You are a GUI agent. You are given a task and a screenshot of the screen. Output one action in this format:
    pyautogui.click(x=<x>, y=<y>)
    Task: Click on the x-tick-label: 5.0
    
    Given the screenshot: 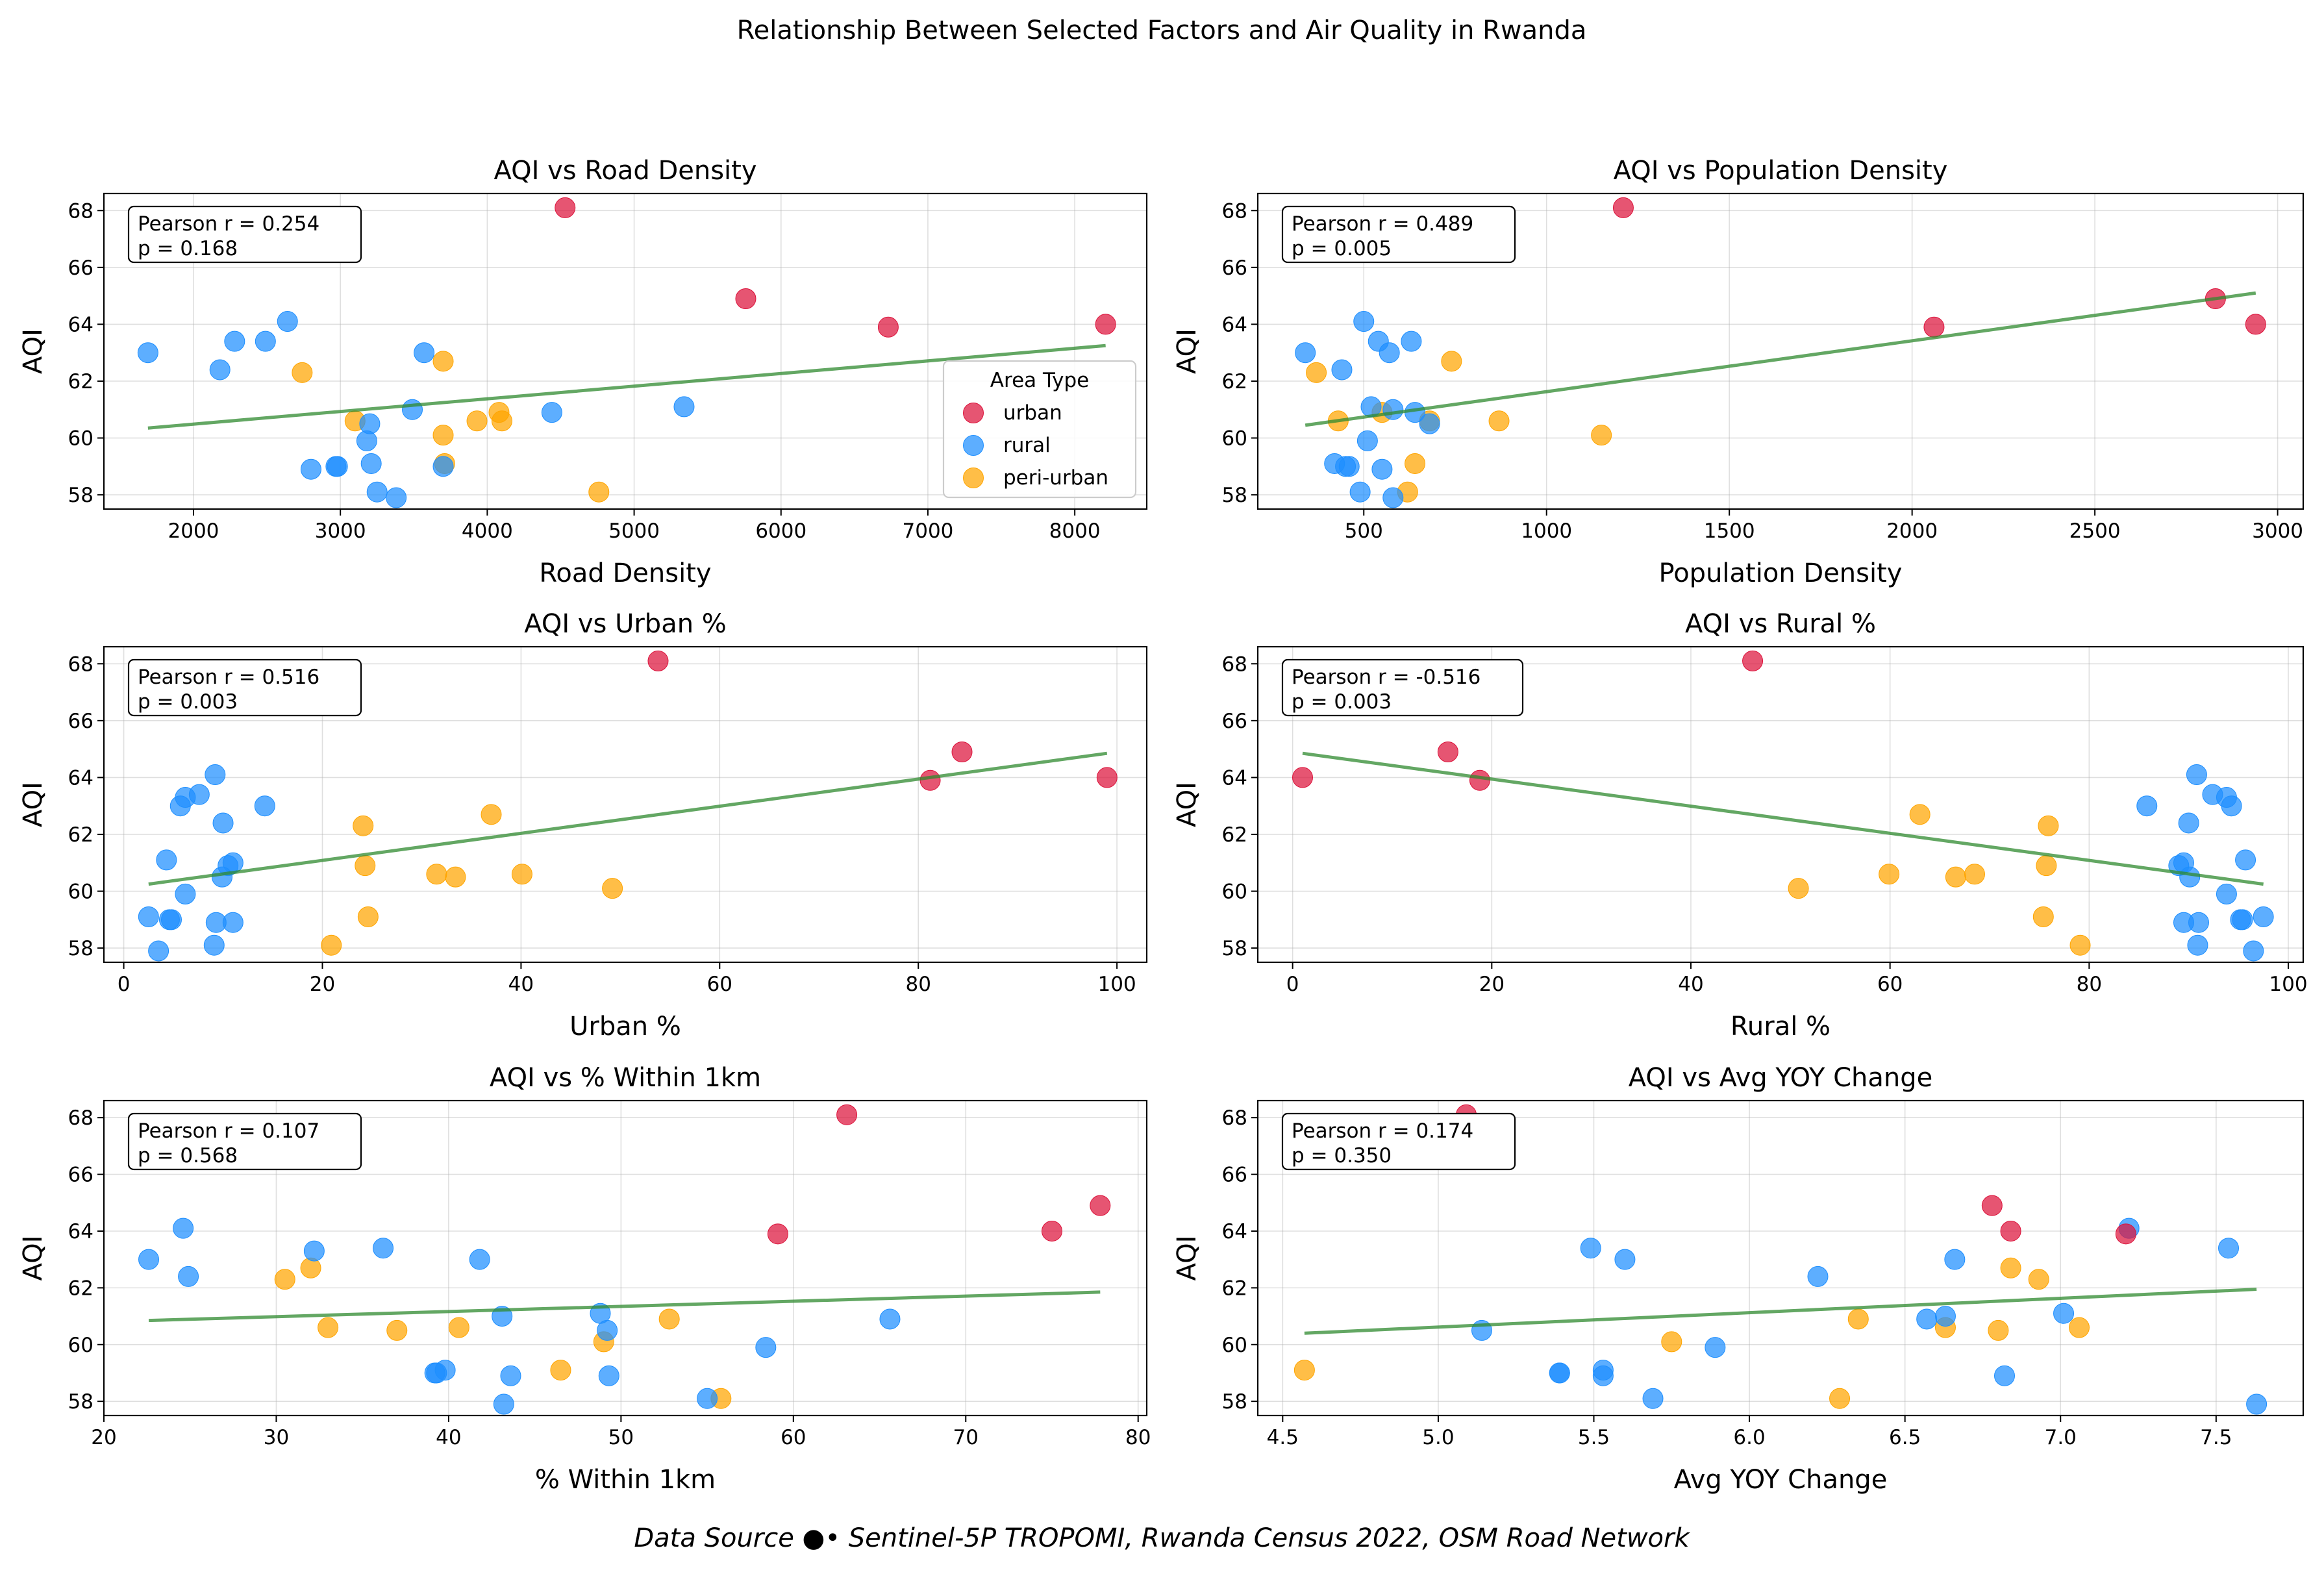 What is the action you would take?
    pyautogui.click(x=1438, y=1438)
    